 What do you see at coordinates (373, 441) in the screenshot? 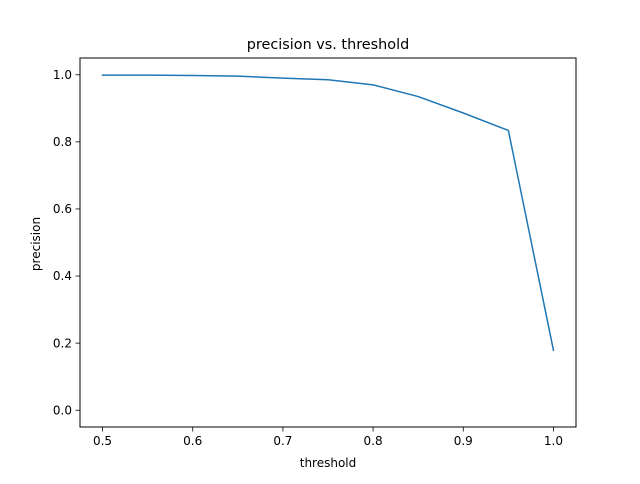
I see `x-tick-label: 0.8` at bounding box center [373, 441].